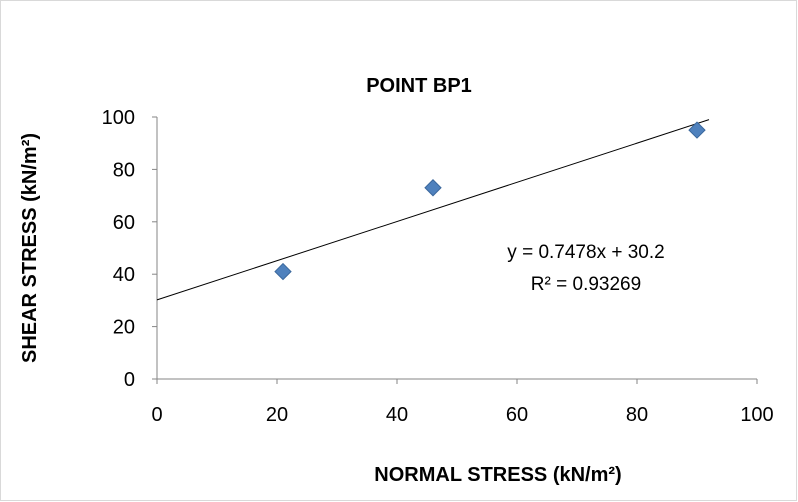  What do you see at coordinates (585, 252) in the screenshot?
I see `trendline-equation: y = 0.7478x + 30.2` at bounding box center [585, 252].